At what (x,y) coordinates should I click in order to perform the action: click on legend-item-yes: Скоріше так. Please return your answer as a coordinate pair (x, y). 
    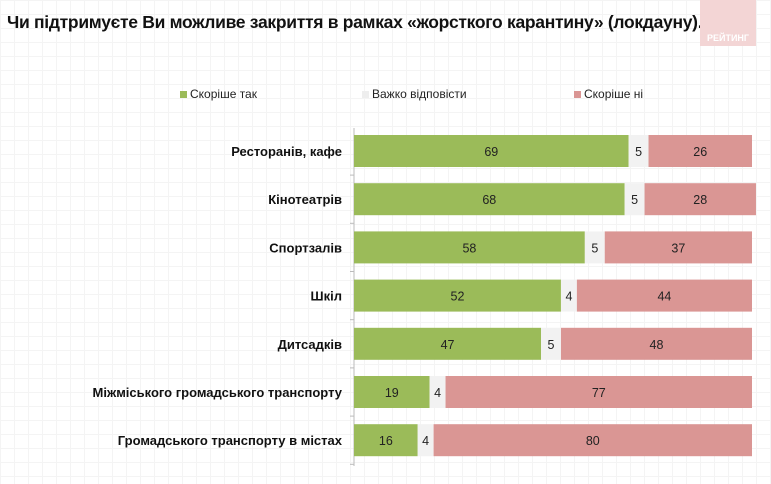
    Looking at the image, I should click on (218, 94).